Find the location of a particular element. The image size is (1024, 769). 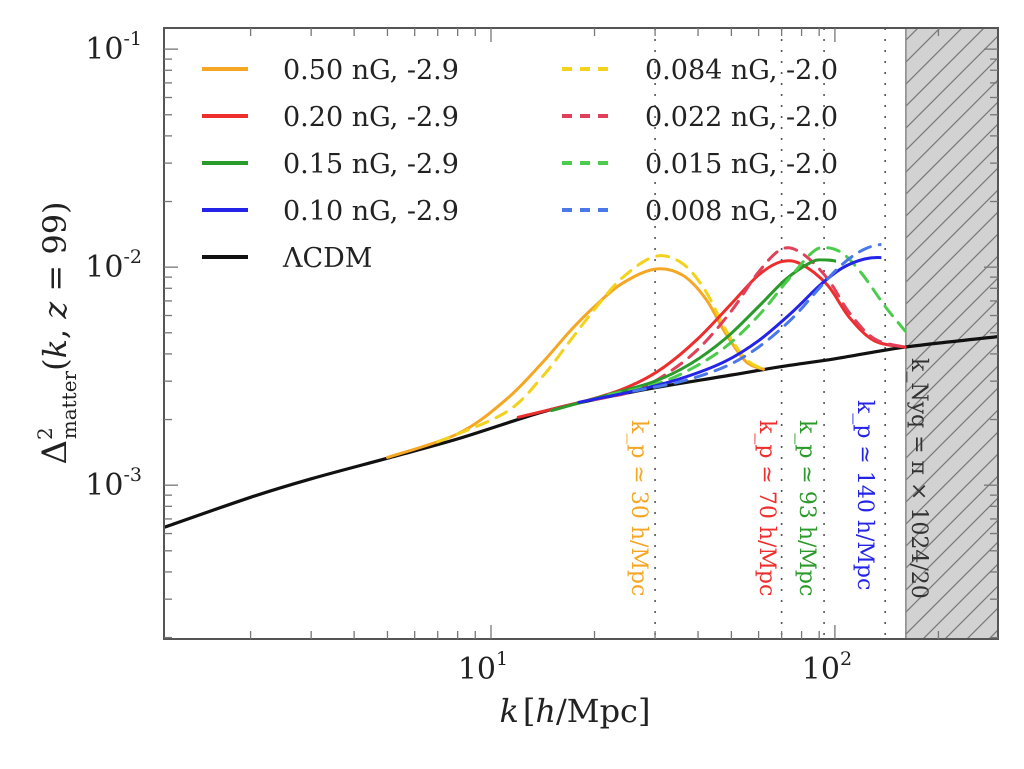

legend-item-6: 0.022 nG, -2.0 is located at coordinates (700, 117).